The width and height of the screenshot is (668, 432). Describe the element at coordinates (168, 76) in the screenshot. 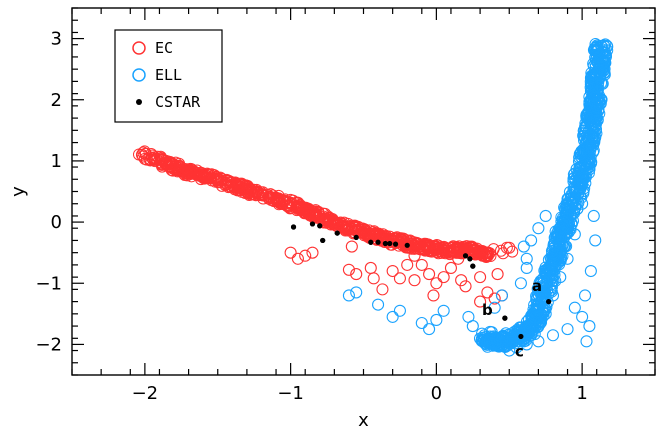

I see `legend: EC ELL CSTAR` at that location.